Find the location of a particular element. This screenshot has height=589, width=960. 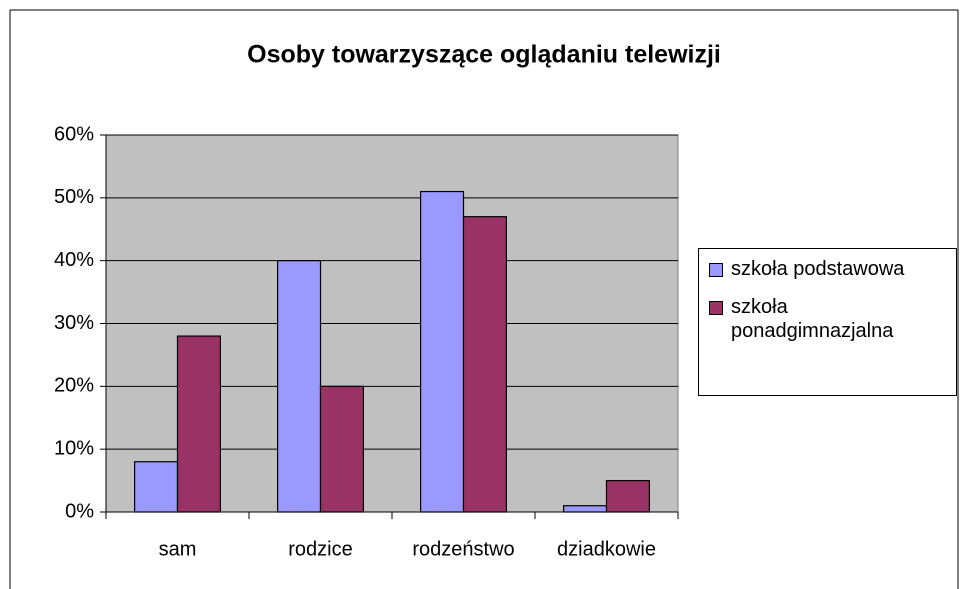

y-tick-label: 50% is located at coordinates (74, 197).